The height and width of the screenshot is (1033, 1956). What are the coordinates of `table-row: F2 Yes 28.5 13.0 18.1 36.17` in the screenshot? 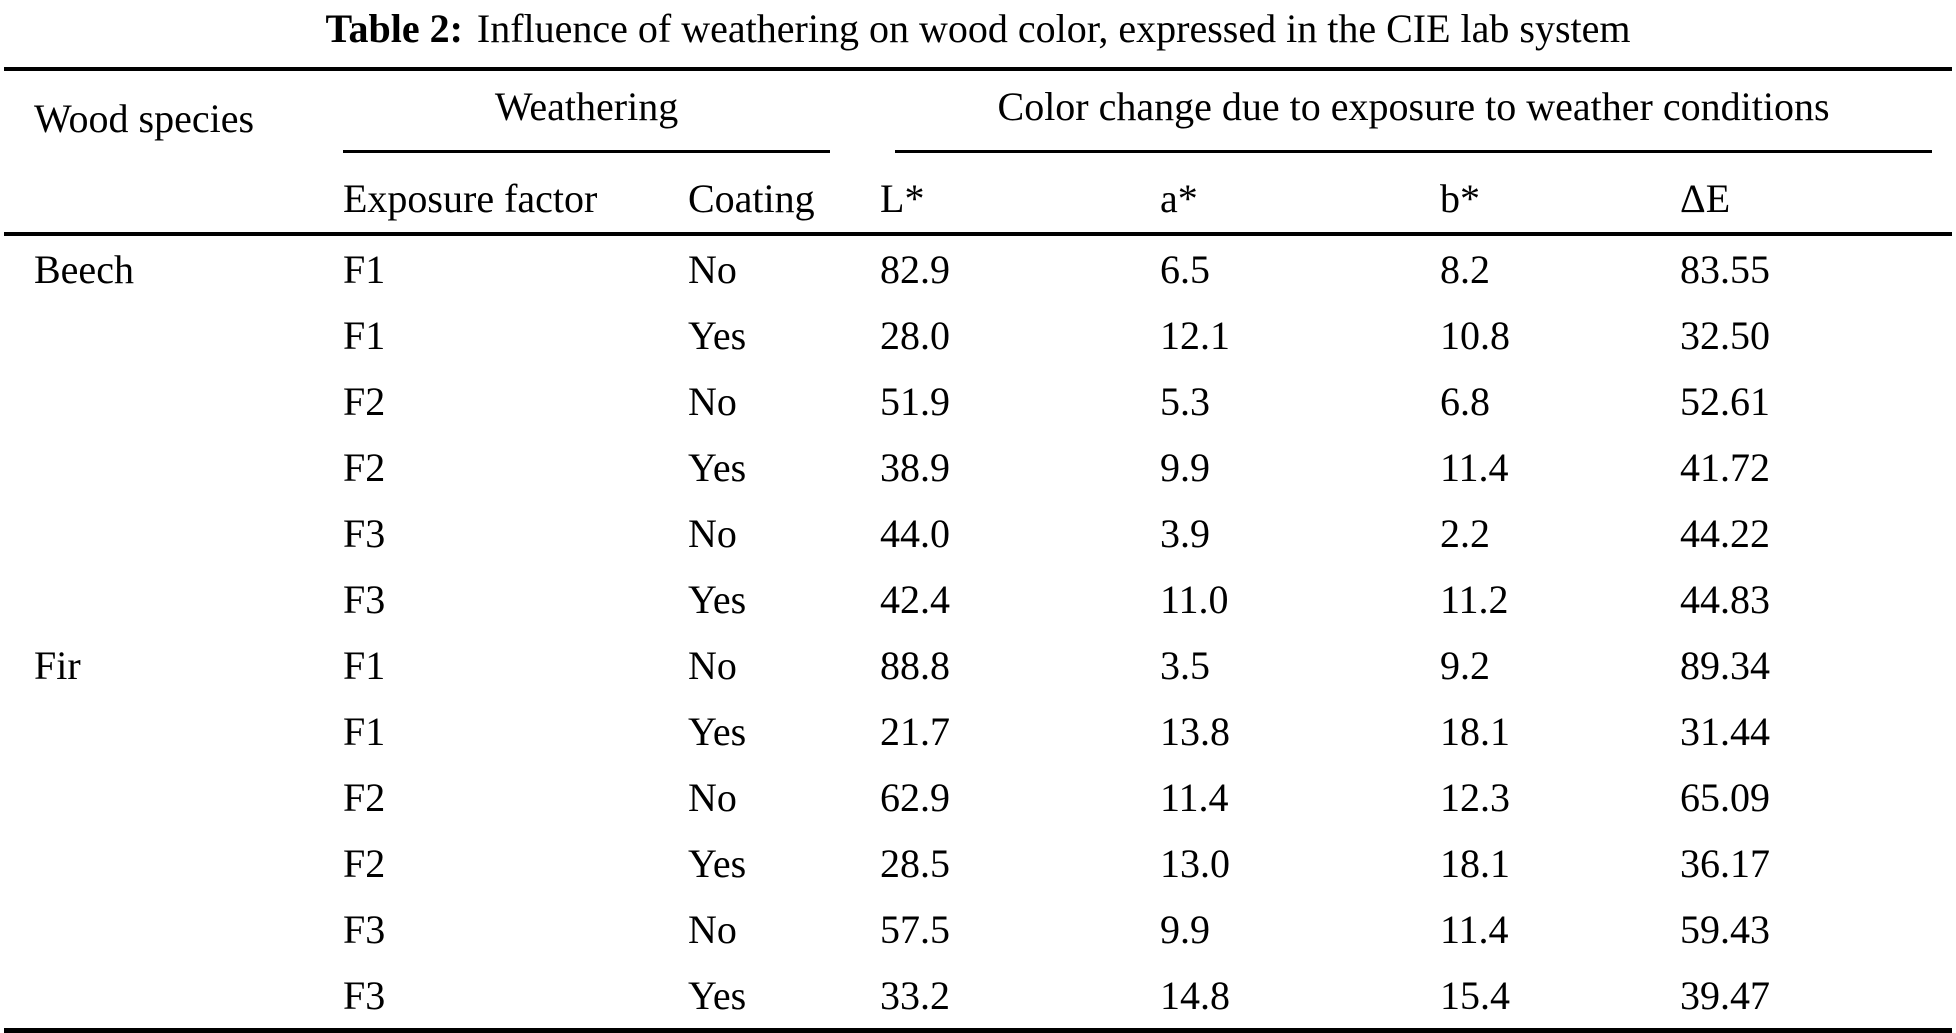 It's located at (978, 863).